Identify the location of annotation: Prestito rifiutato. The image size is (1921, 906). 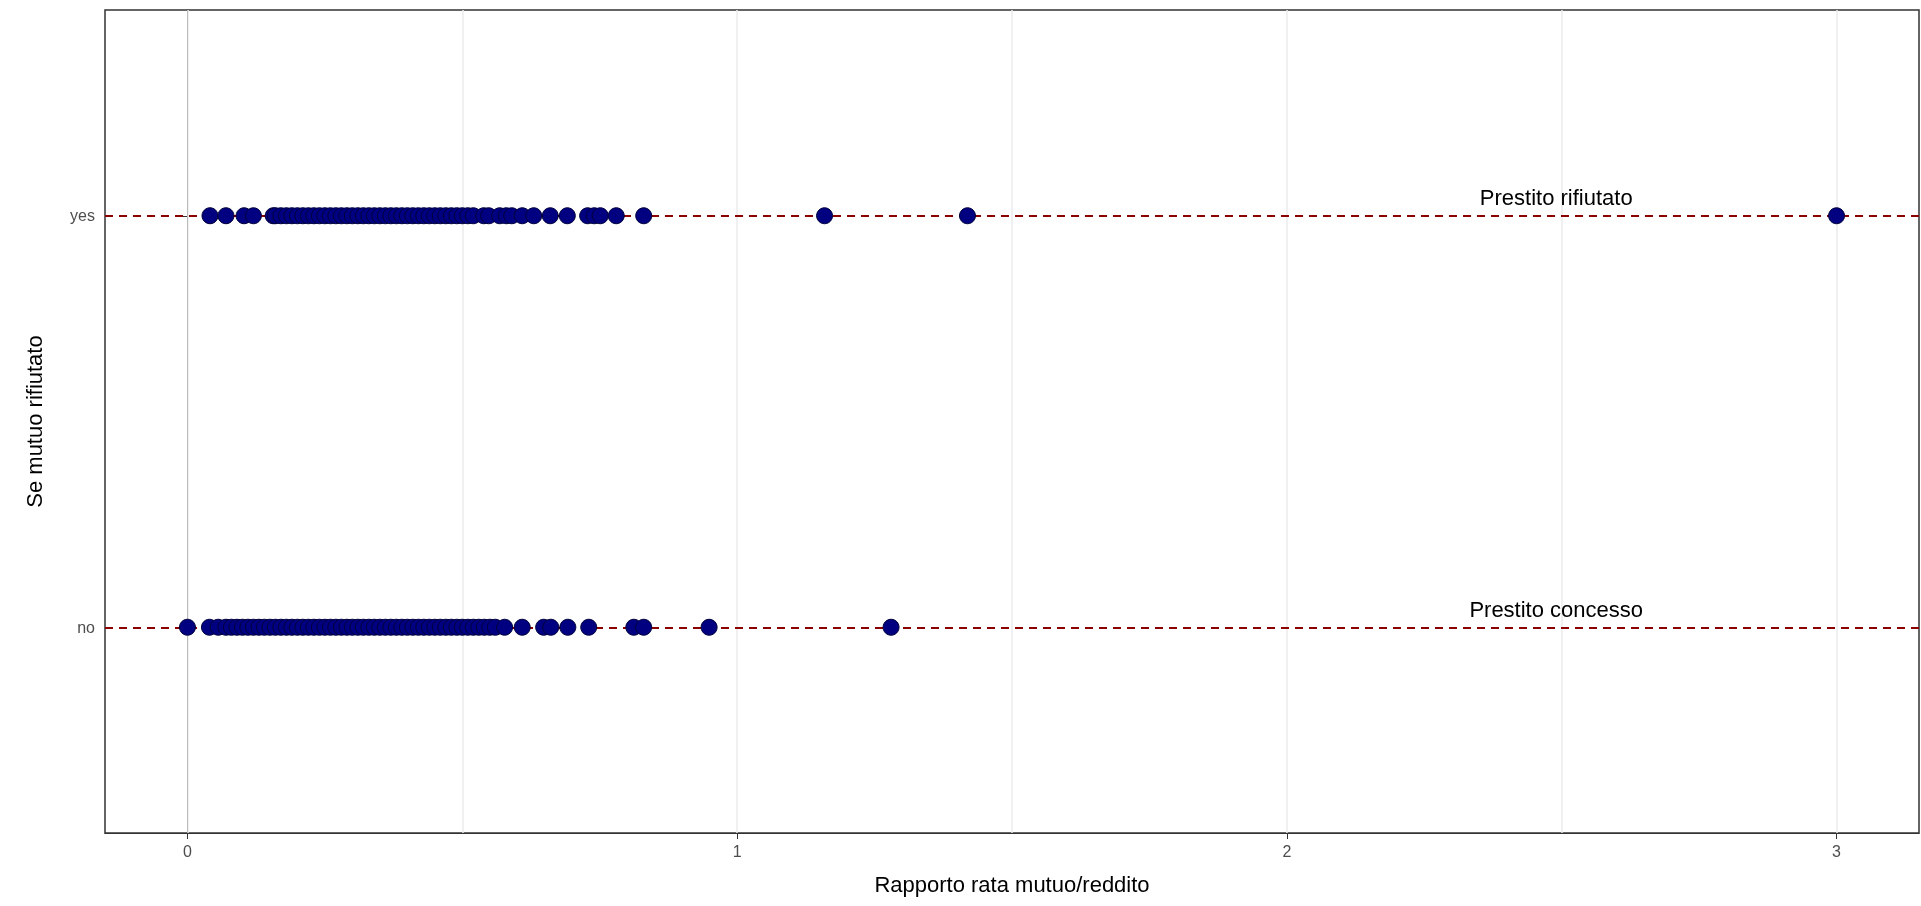
(1556, 198).